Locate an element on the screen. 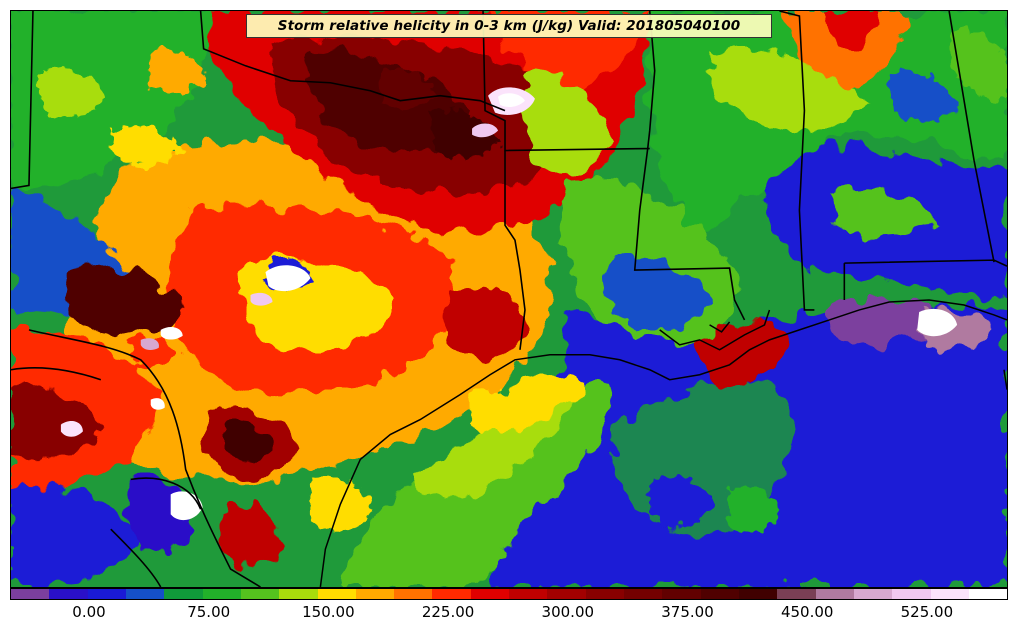 This screenshot has width=1018, height=633. colorbar-tick-label: 150.00 is located at coordinates (328, 612).